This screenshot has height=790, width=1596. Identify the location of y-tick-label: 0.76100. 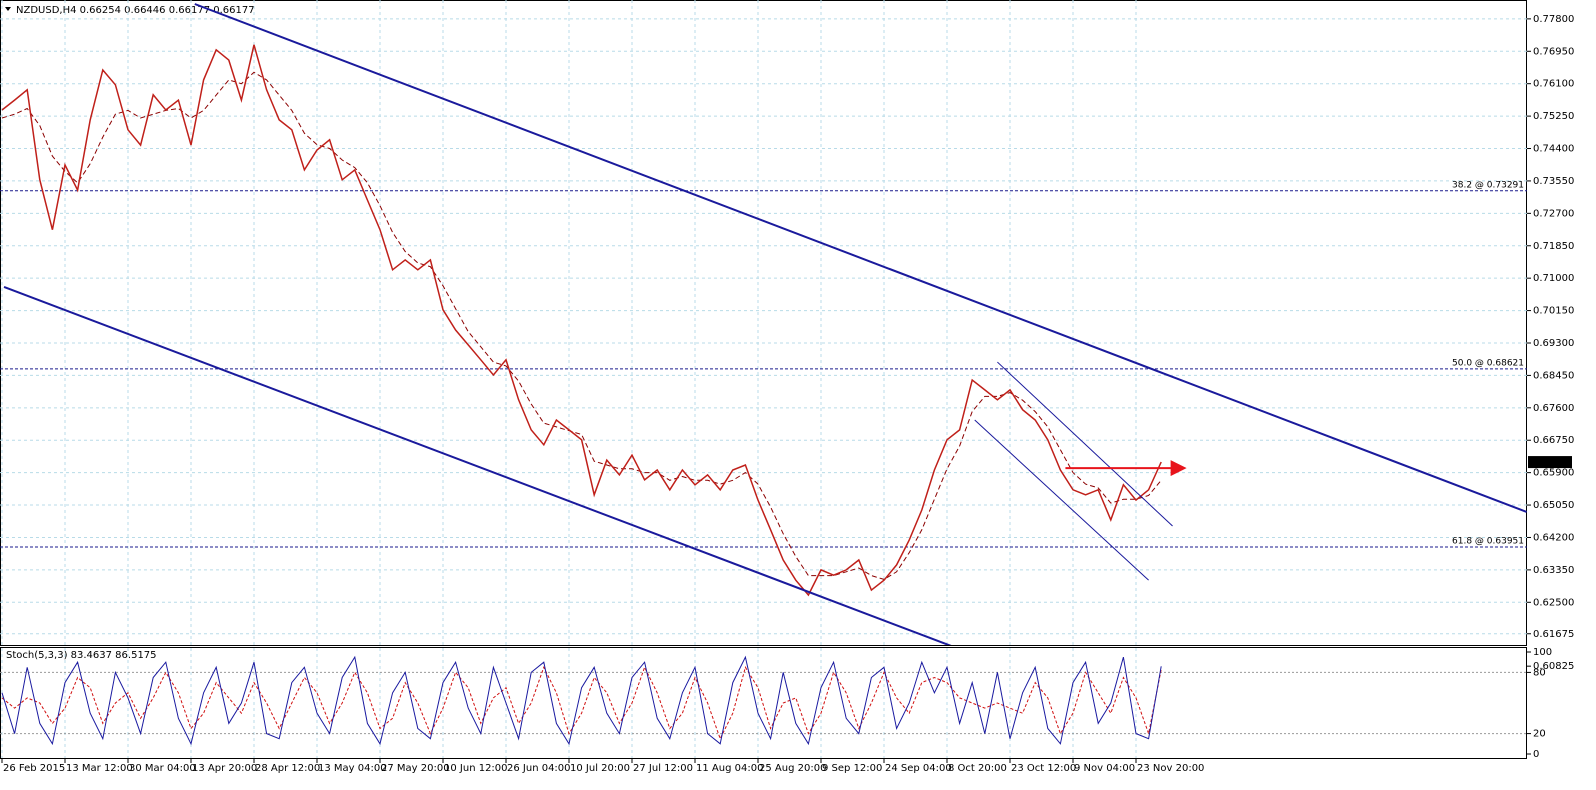
(1553, 84).